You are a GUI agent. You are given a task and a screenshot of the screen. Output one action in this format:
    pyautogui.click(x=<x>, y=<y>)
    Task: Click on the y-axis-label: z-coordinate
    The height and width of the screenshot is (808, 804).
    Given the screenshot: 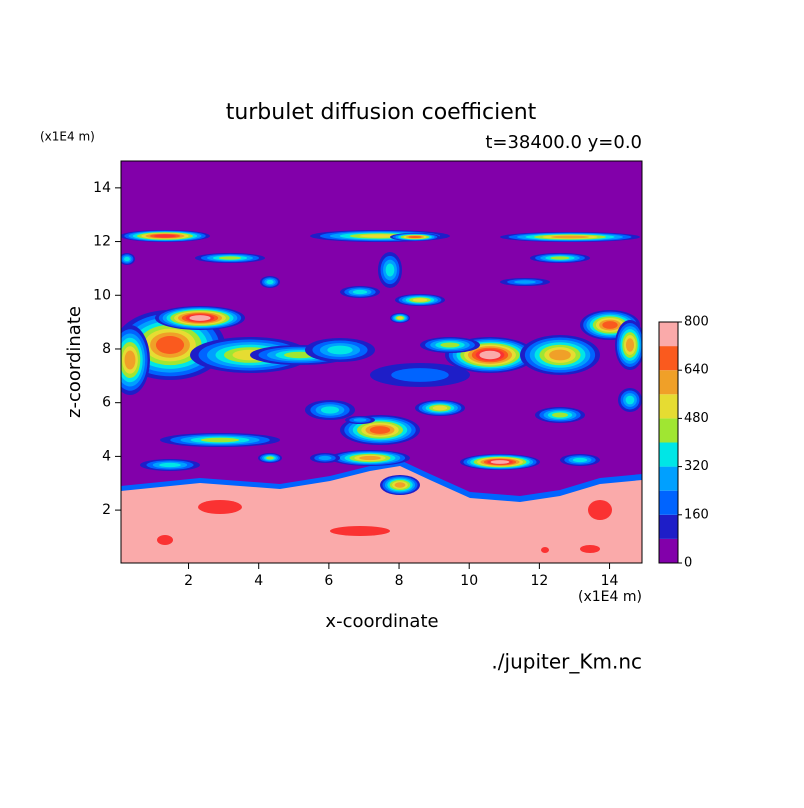 What is the action you would take?
    pyautogui.click(x=74, y=362)
    